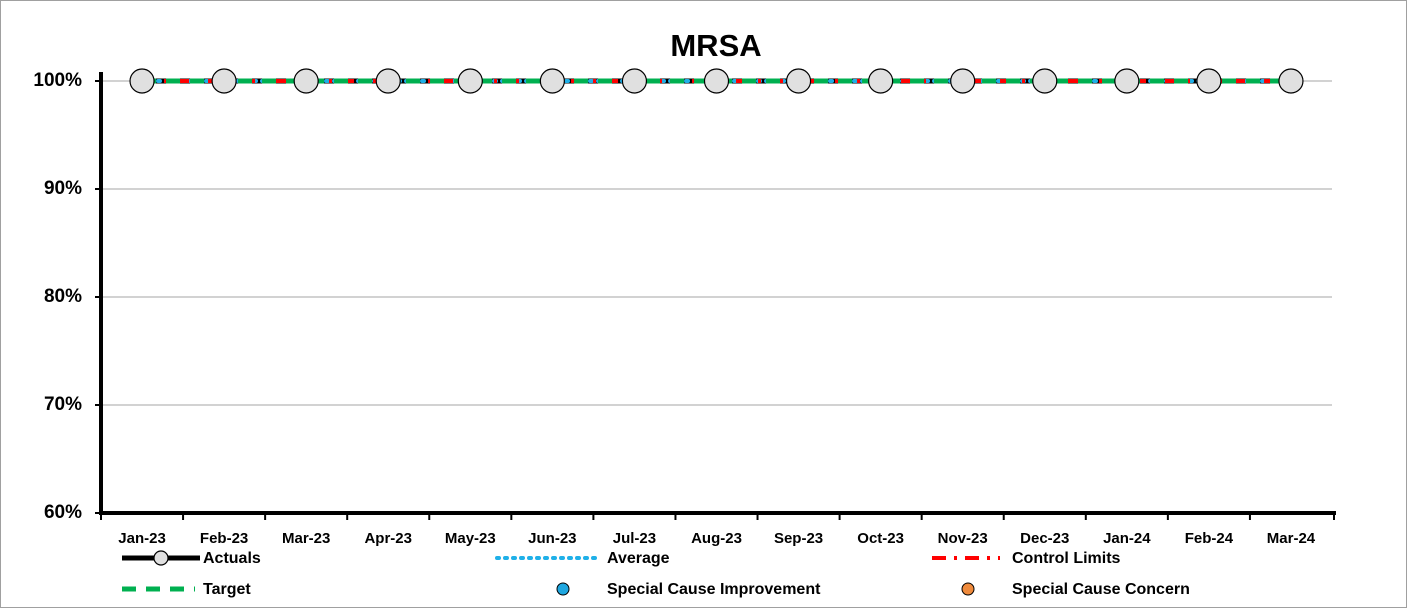  What do you see at coordinates (880, 538) in the screenshot?
I see `x-tick-label: Oct-23` at bounding box center [880, 538].